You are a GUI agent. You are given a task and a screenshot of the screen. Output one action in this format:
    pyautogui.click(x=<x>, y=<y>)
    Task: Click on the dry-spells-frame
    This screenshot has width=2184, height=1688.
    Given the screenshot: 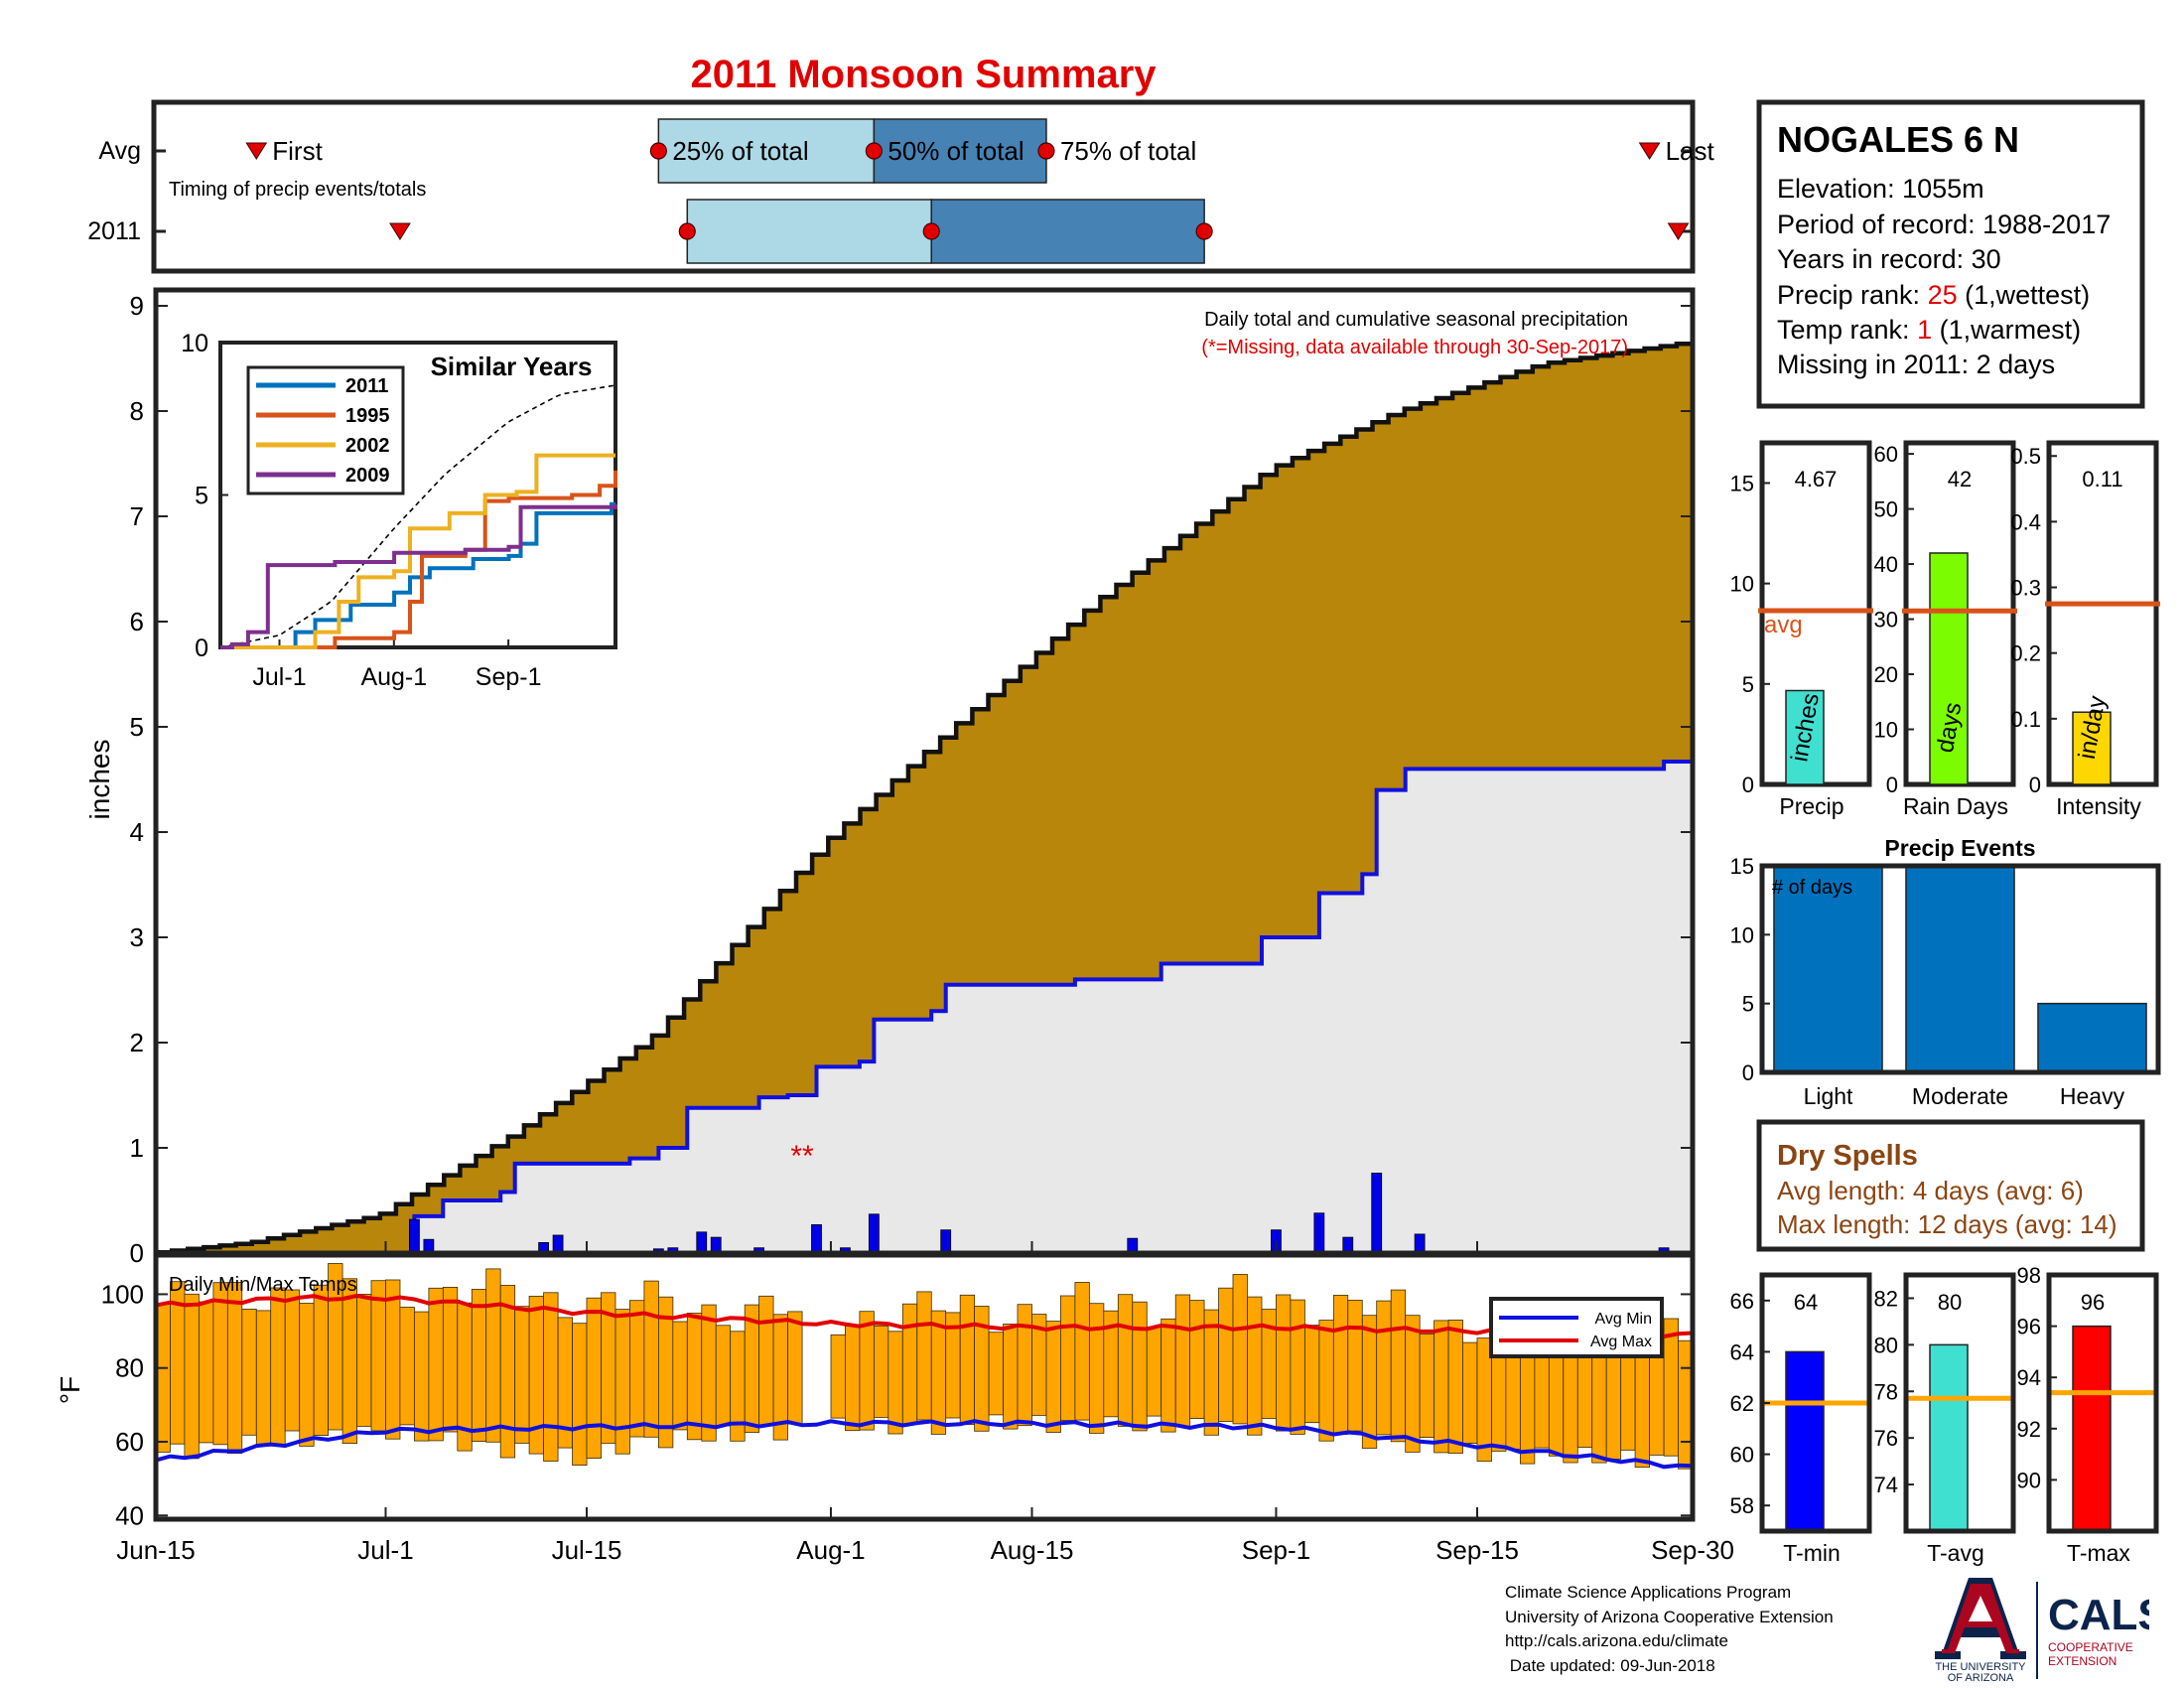 What is the action you would take?
    pyautogui.click(x=1950, y=1185)
    